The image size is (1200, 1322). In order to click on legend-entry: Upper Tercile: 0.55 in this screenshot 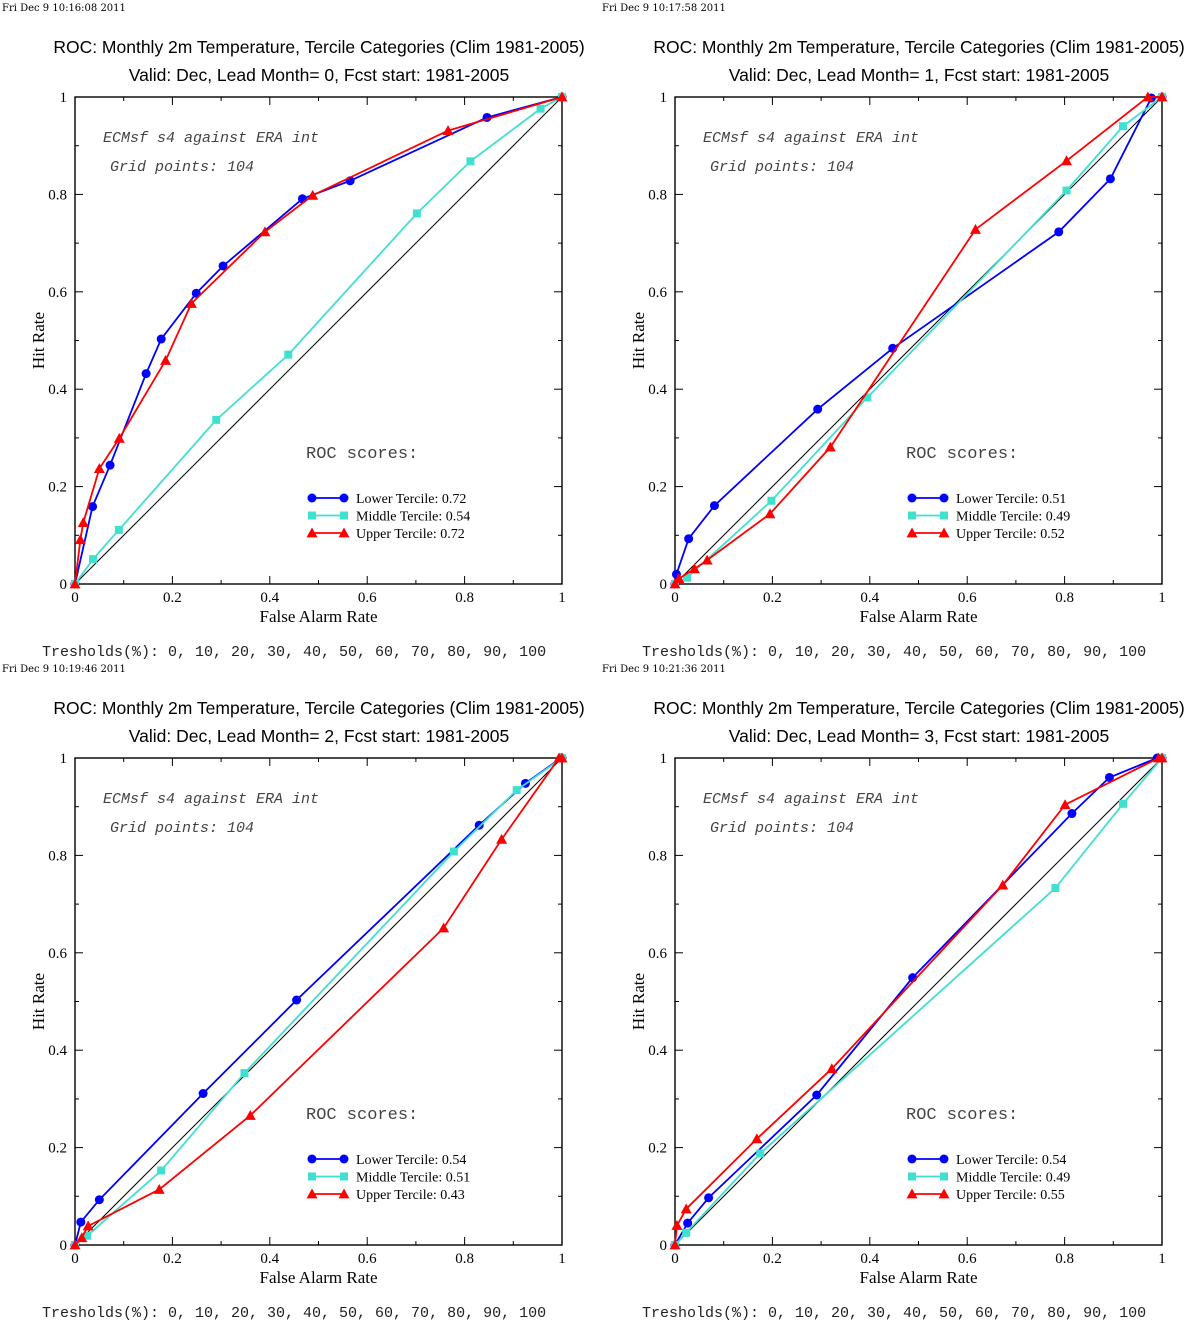, I will do `click(985, 1195)`.